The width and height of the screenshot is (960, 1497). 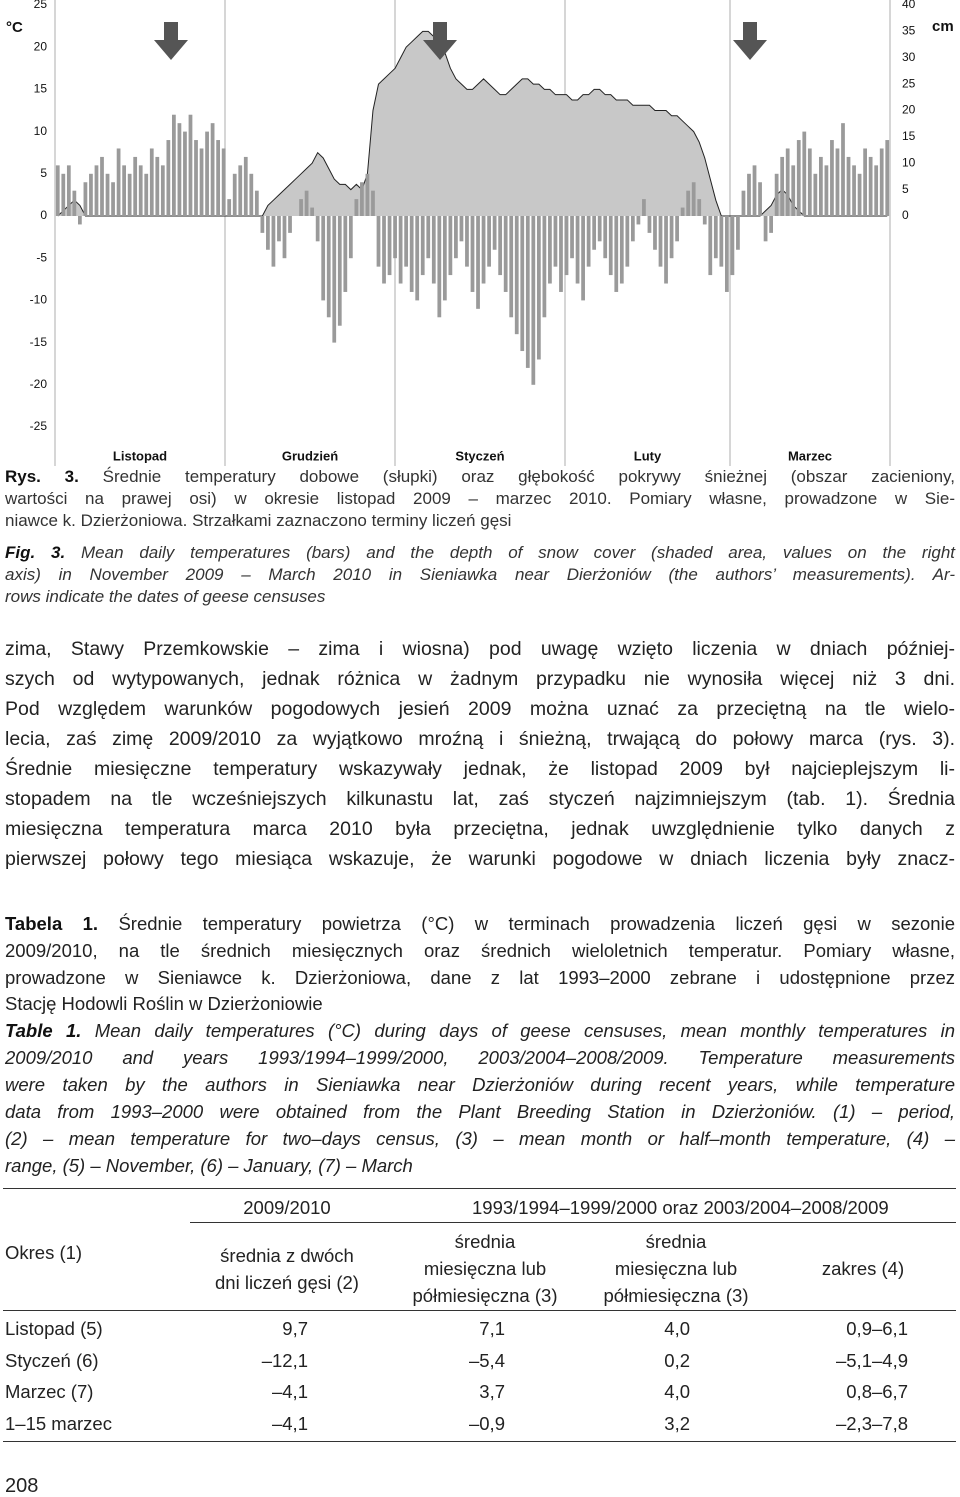 What do you see at coordinates (943, 26) in the screenshot?
I see `y2-axis-label: cm` at bounding box center [943, 26].